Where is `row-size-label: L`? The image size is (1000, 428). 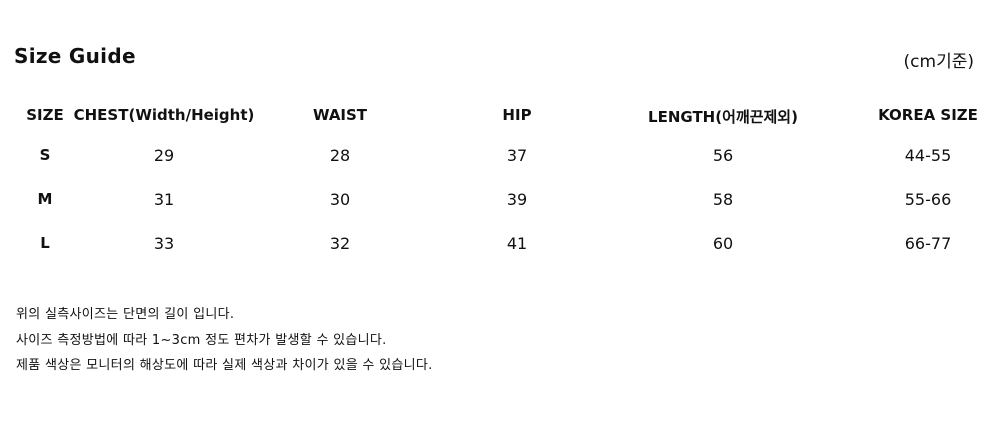 row-size-label: L is located at coordinates (45, 243).